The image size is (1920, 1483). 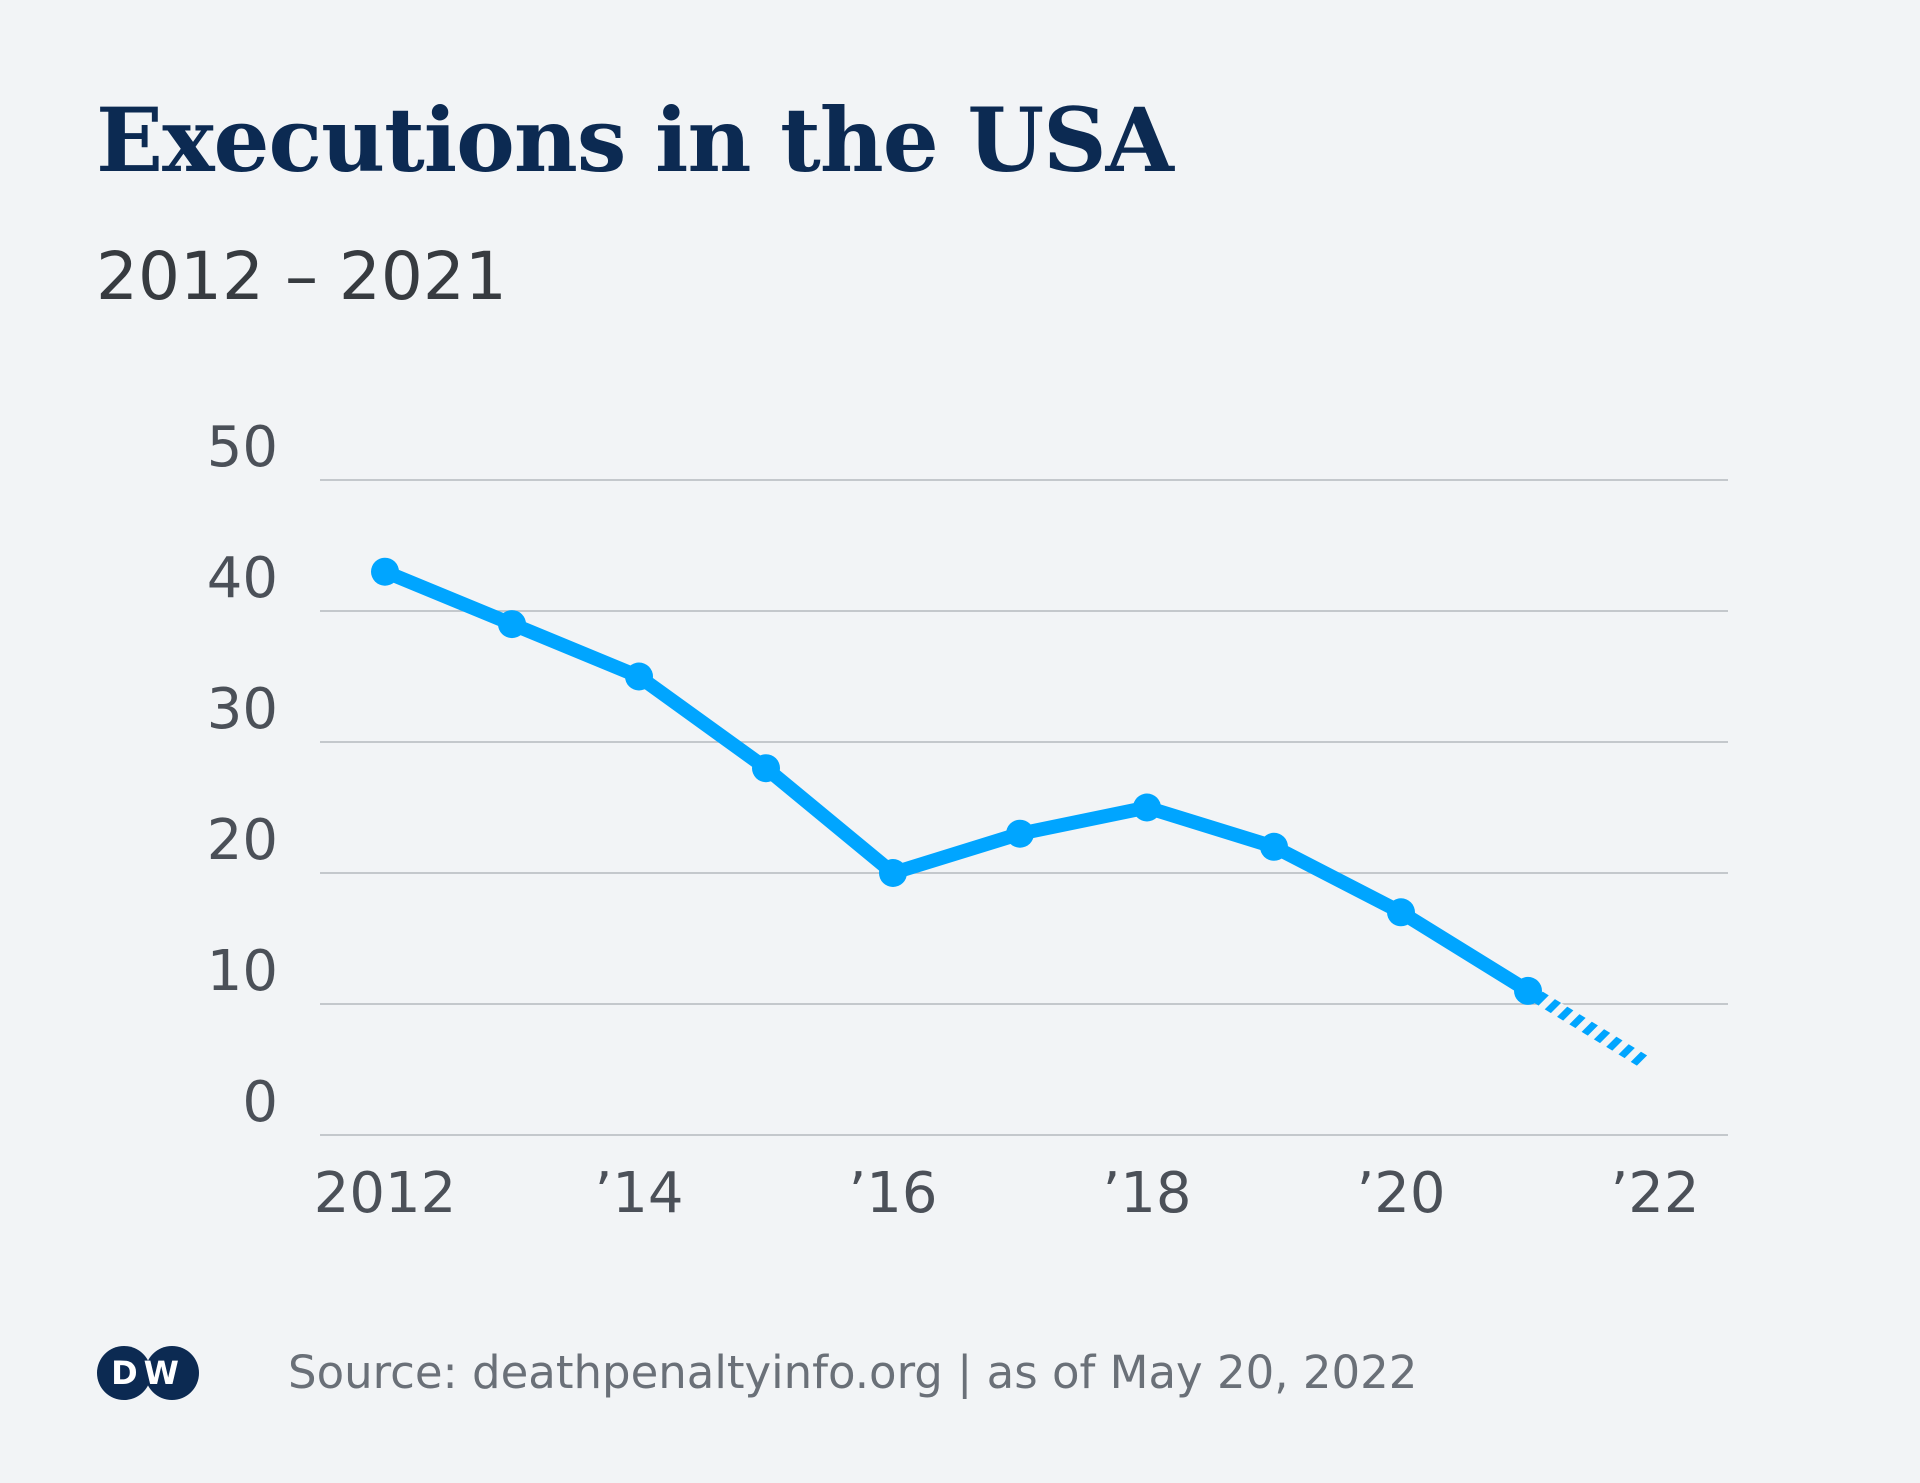 What do you see at coordinates (892, 1193) in the screenshot?
I see `x-tick-label: ’16` at bounding box center [892, 1193].